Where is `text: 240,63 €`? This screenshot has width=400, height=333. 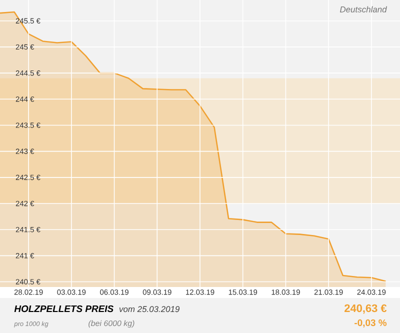 text: 240,63 € is located at coordinates (365, 309).